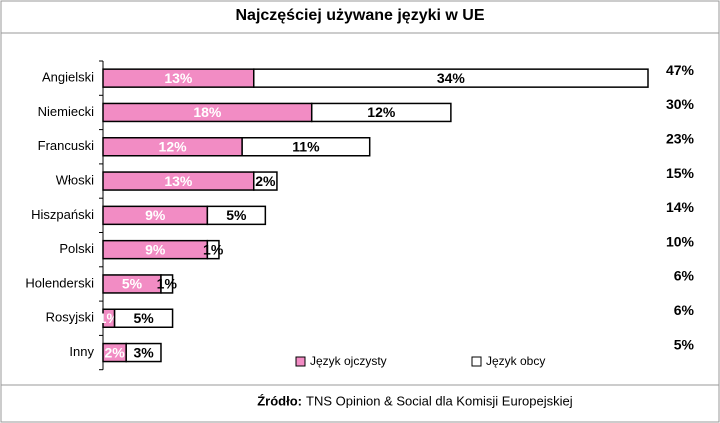  What do you see at coordinates (75, 179) in the screenshot?
I see `y-tick-label: Włoski` at bounding box center [75, 179].